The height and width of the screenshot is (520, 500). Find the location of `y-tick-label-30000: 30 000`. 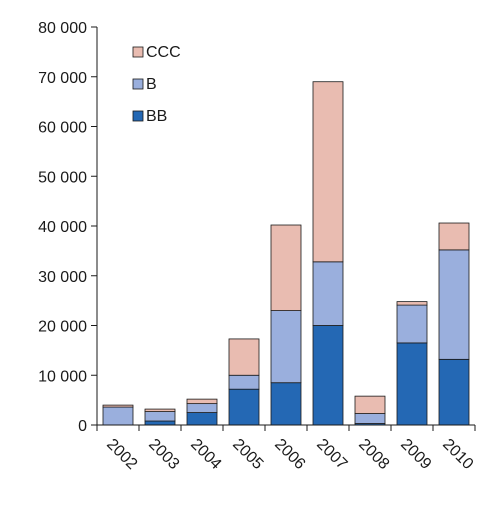

y-tick-label-30000: 30 000 is located at coordinates (62, 277).